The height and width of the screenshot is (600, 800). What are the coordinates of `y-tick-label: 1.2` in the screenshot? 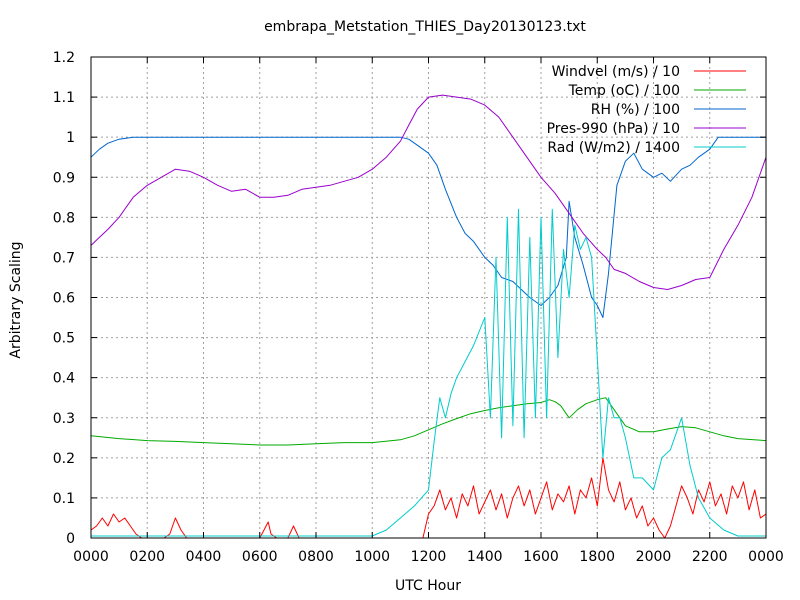 It's located at (64, 58).